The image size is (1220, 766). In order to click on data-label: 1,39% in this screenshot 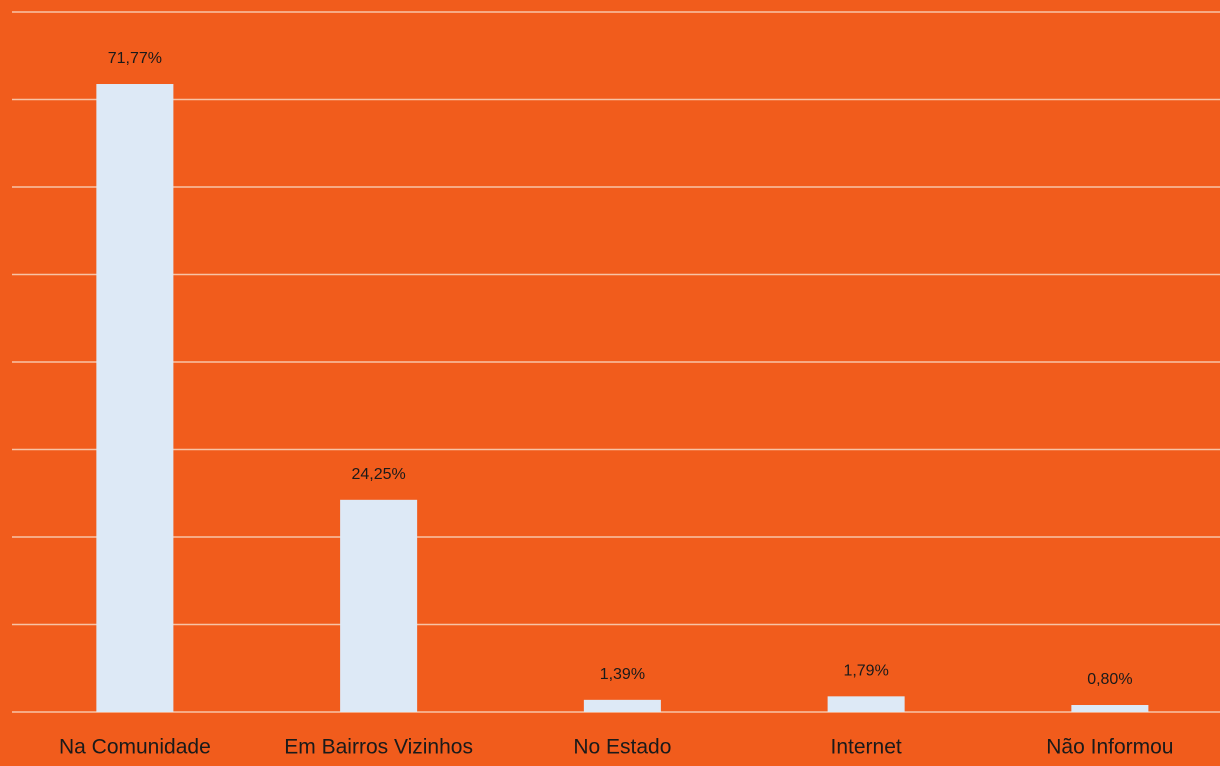, I will do `click(622, 674)`.